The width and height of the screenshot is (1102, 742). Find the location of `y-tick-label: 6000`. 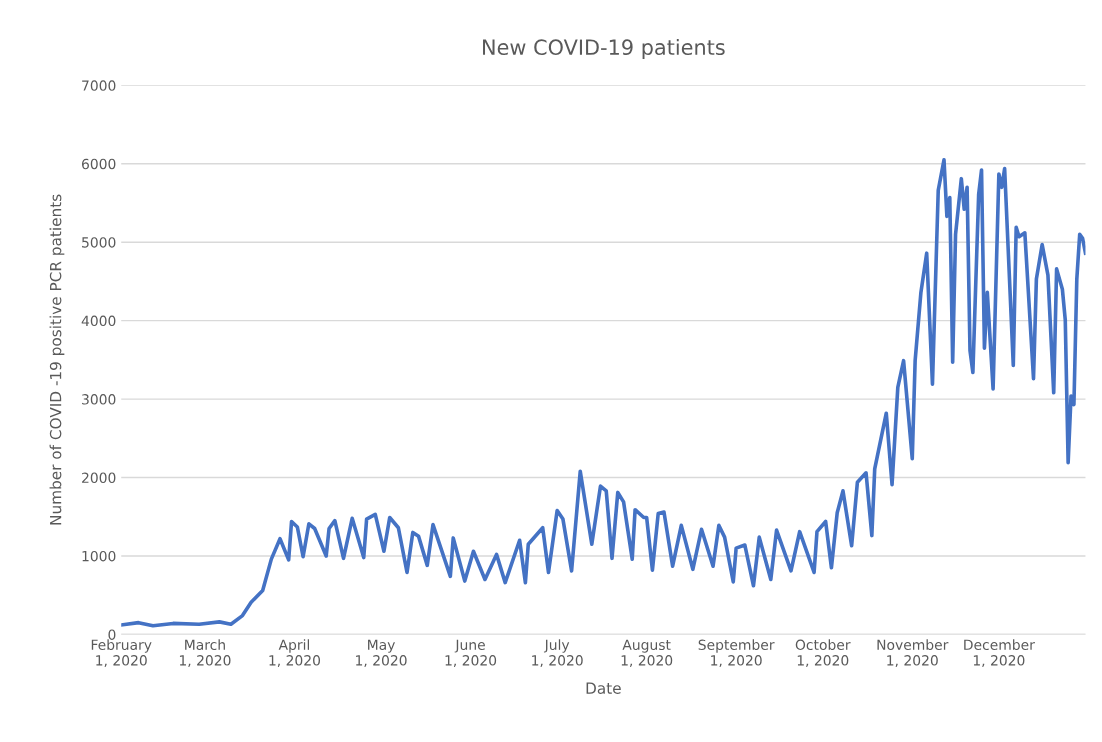

y-tick-label: 6000 is located at coordinates (98, 164).